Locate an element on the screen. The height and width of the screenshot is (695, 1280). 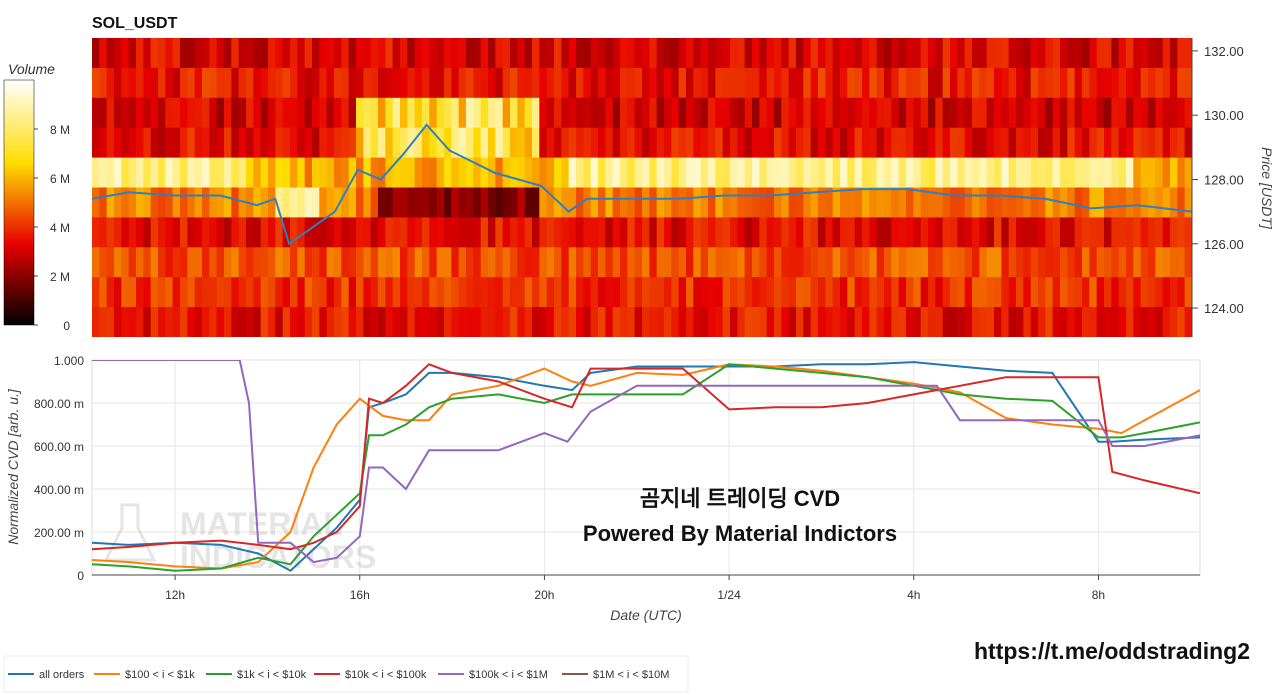
legend-item: $1k < i < $10k is located at coordinates (256, 675).